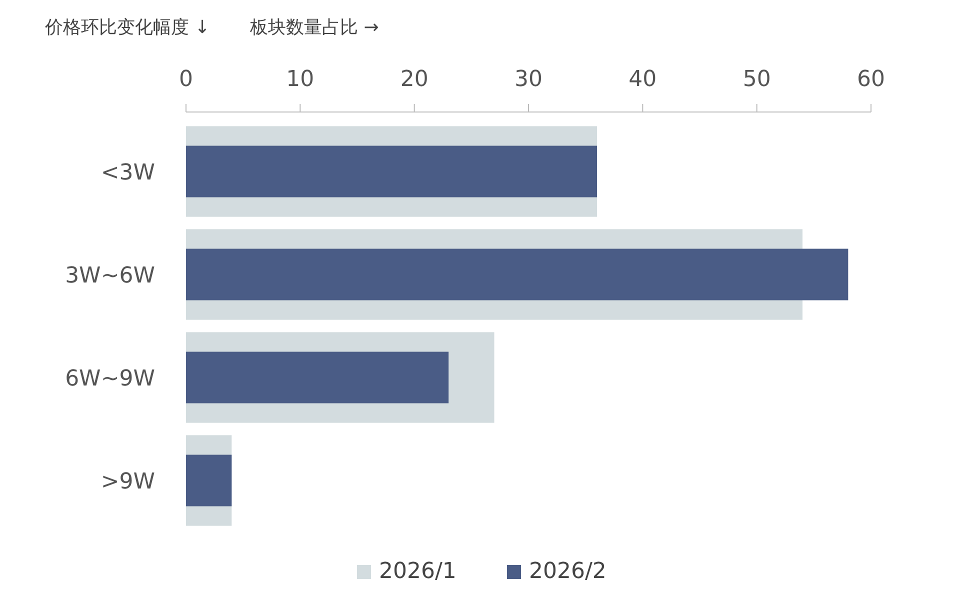 The image size is (963, 600). What do you see at coordinates (756, 79) in the screenshot?
I see `x-tick-label: 50` at bounding box center [756, 79].